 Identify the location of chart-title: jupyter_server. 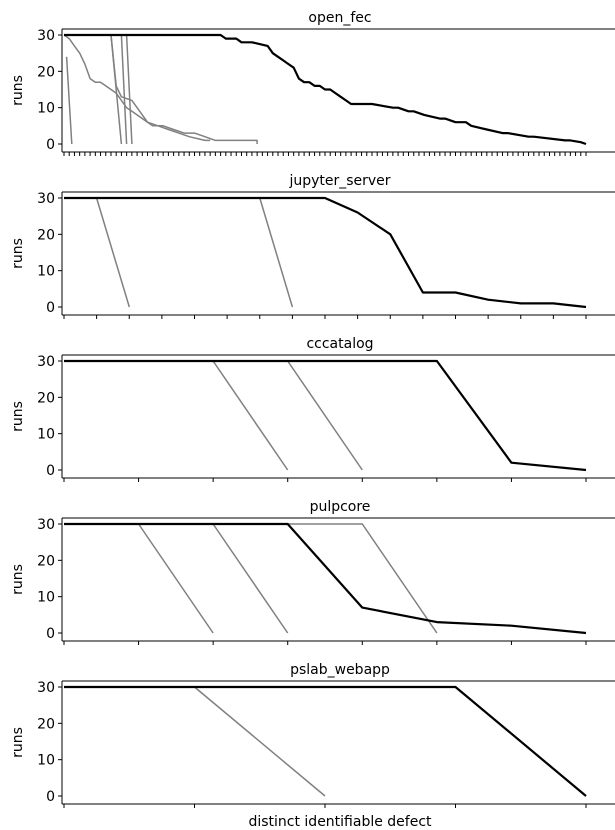
(339, 181).